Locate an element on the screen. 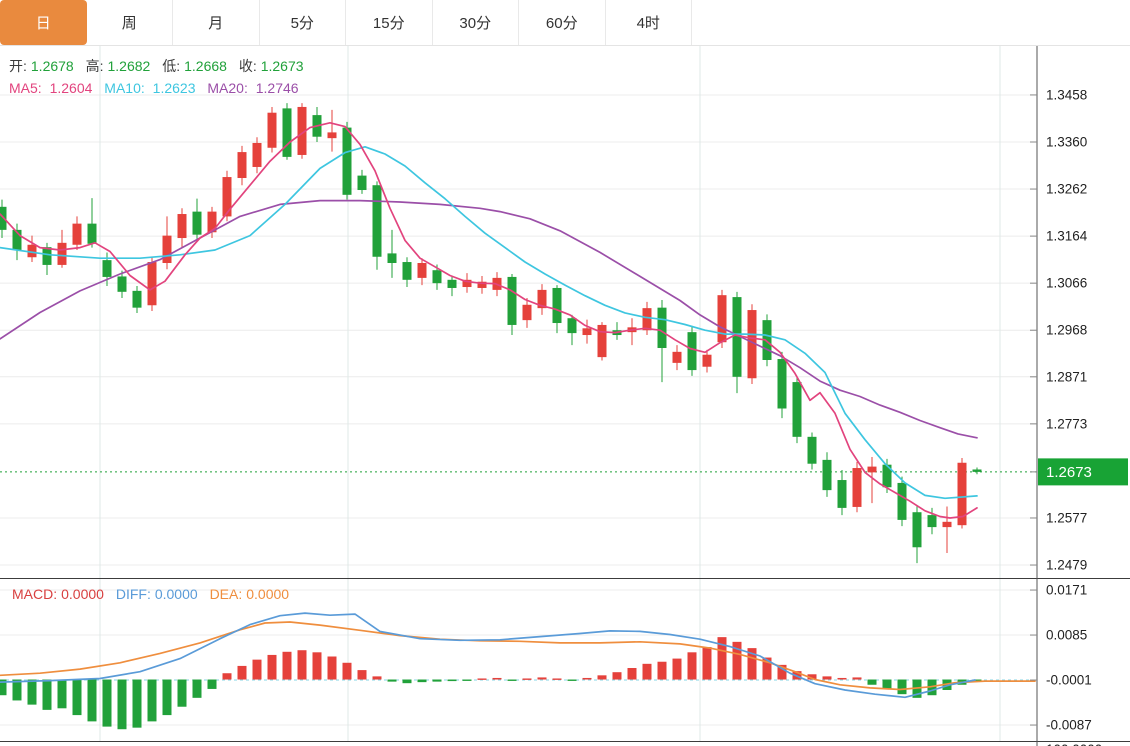  tab-15min: 15分 is located at coordinates (389, 22).